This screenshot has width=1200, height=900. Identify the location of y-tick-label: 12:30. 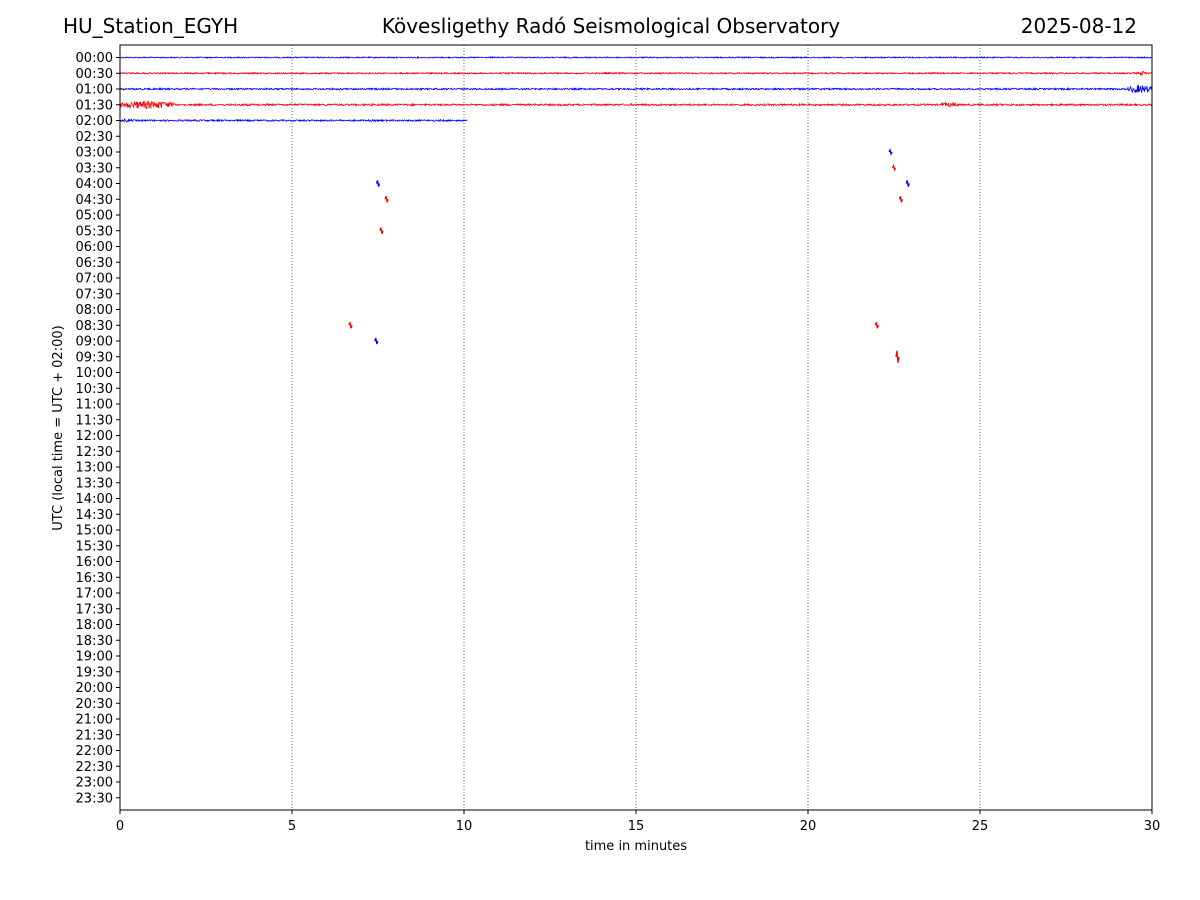
(94, 452).